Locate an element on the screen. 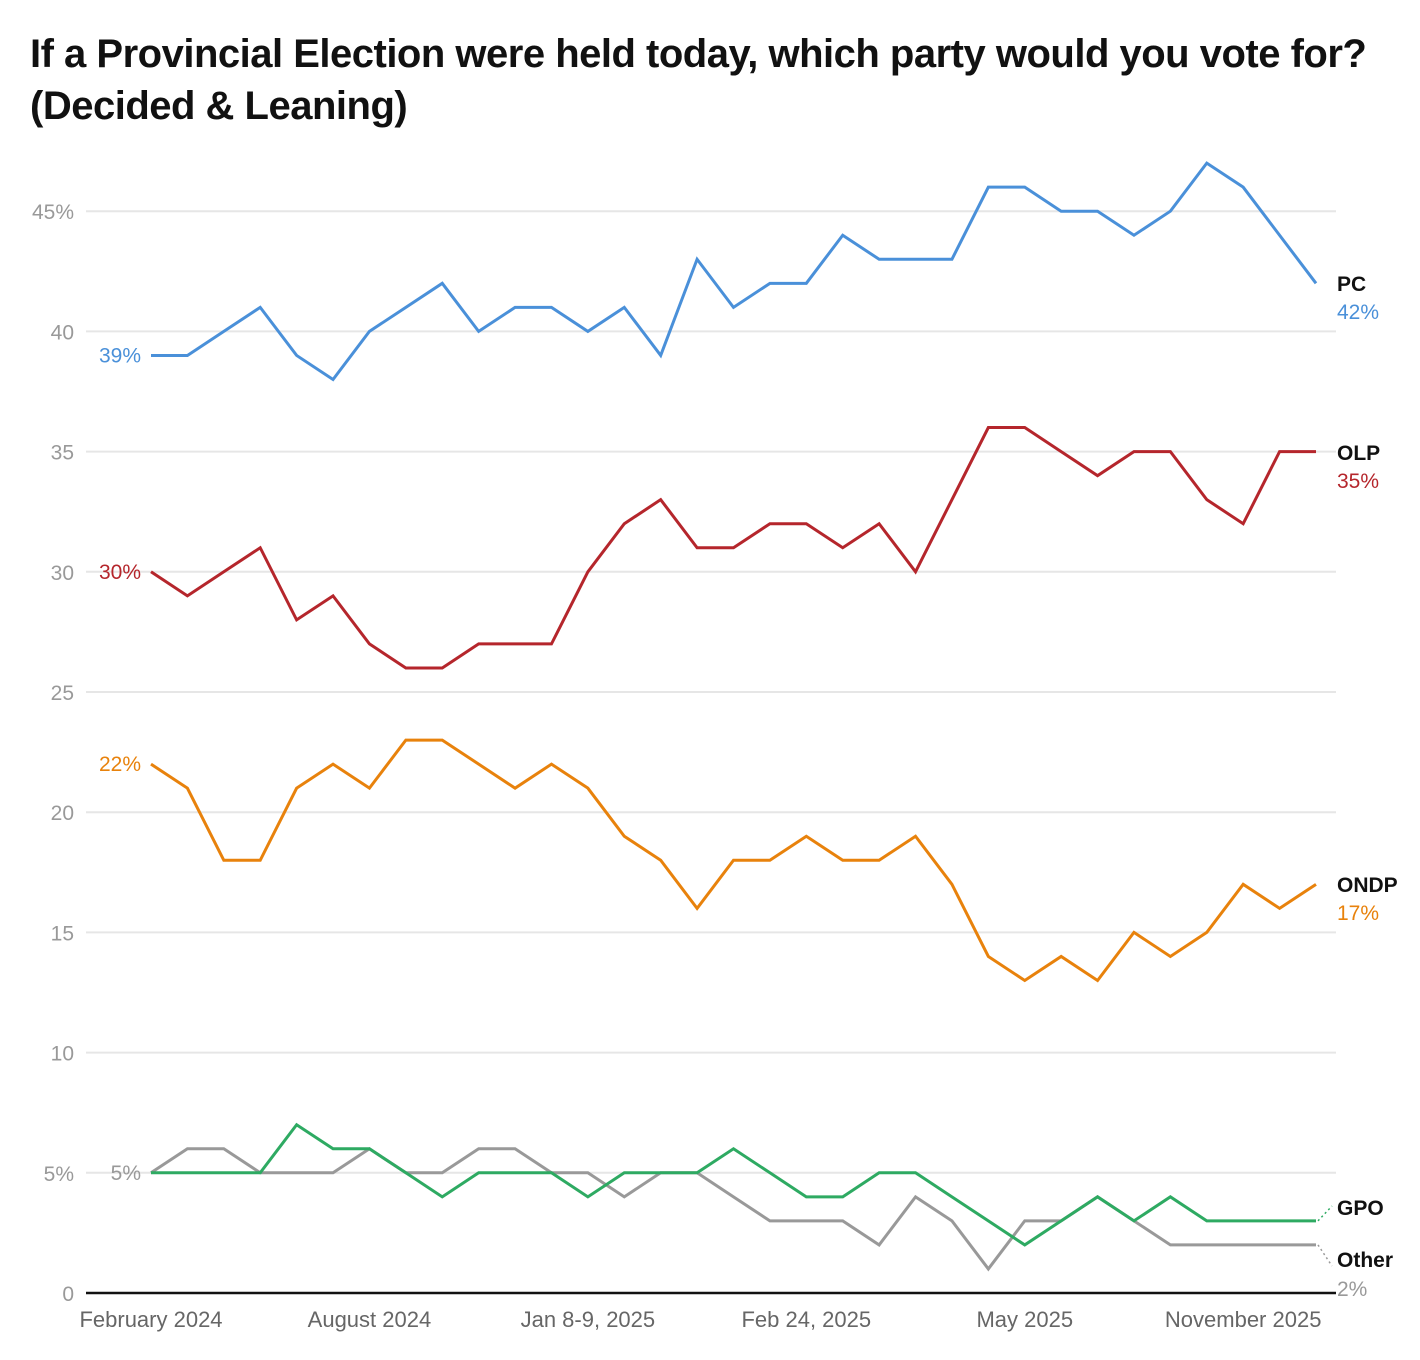  start-label-olp: 30% is located at coordinates (120, 572).